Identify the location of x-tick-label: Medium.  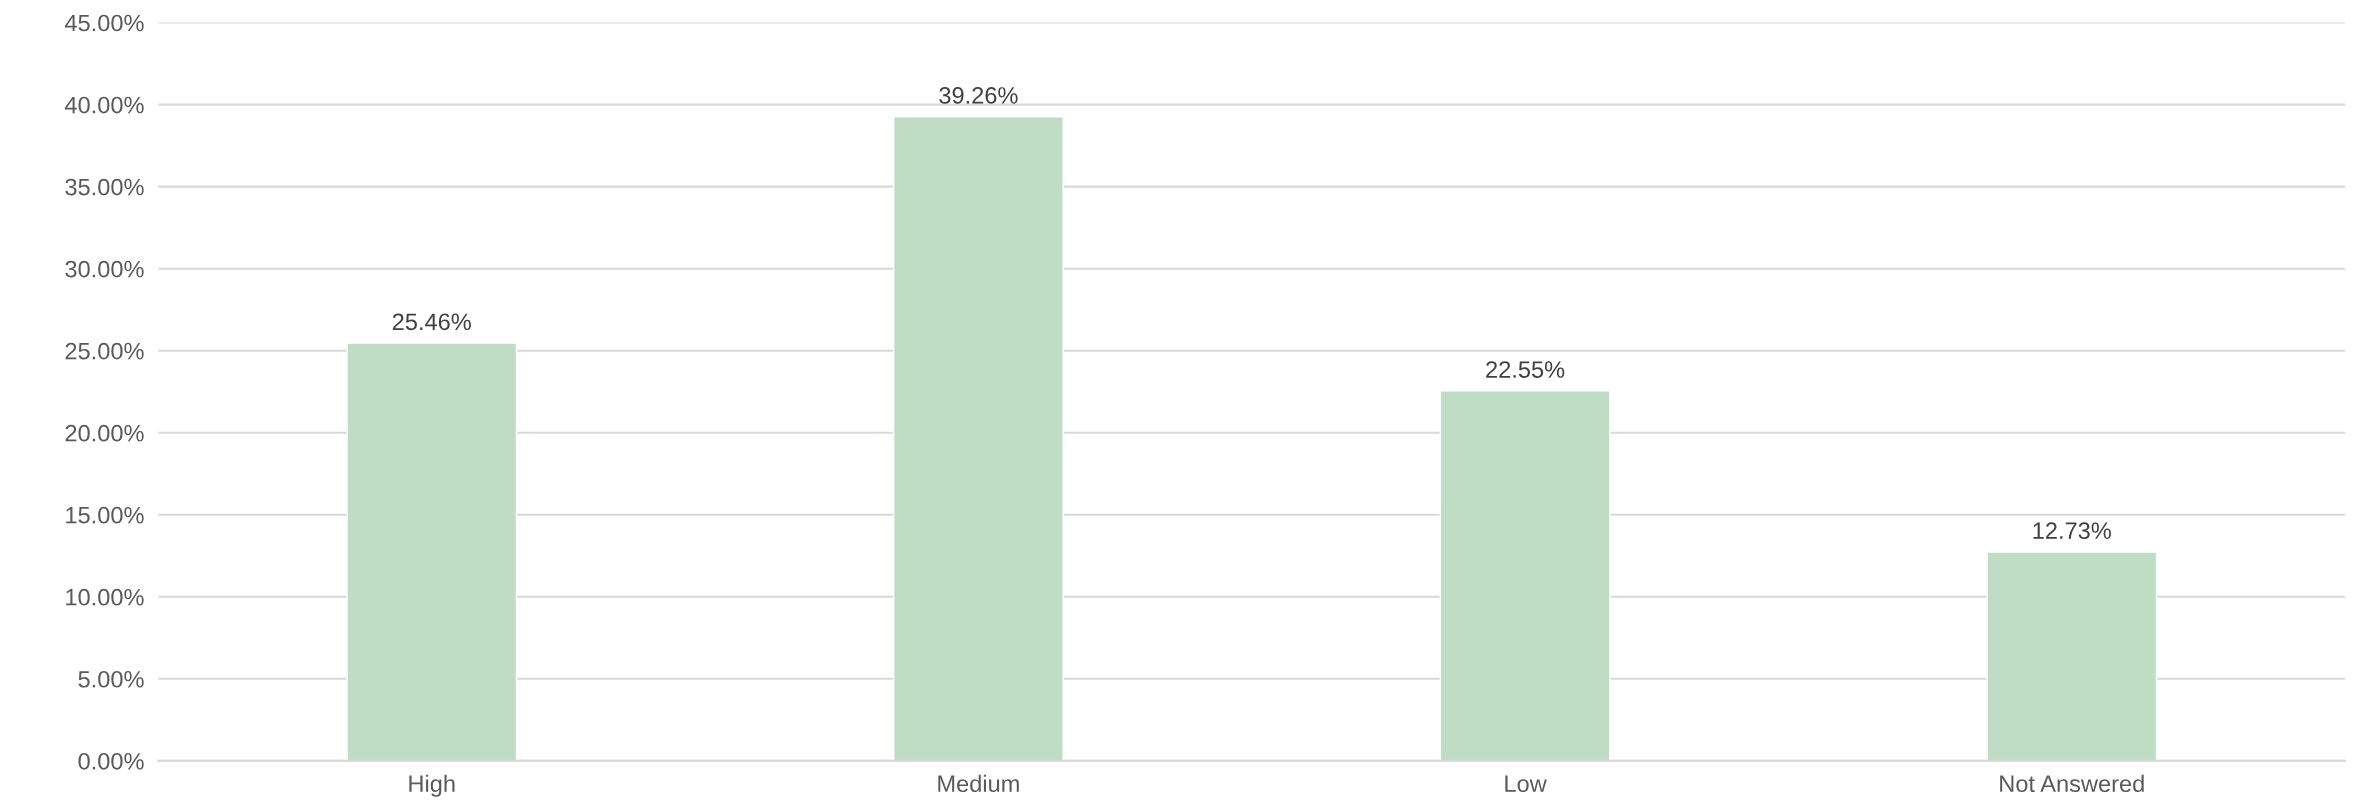
(978, 783).